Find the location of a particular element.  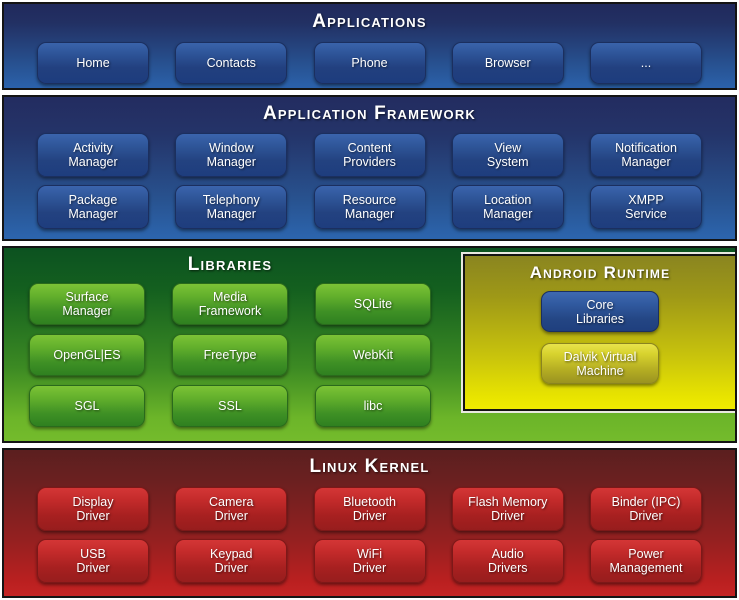

box-dalvik-virtual-machine: Dalvik Virtual Machine is located at coordinates (600, 363).